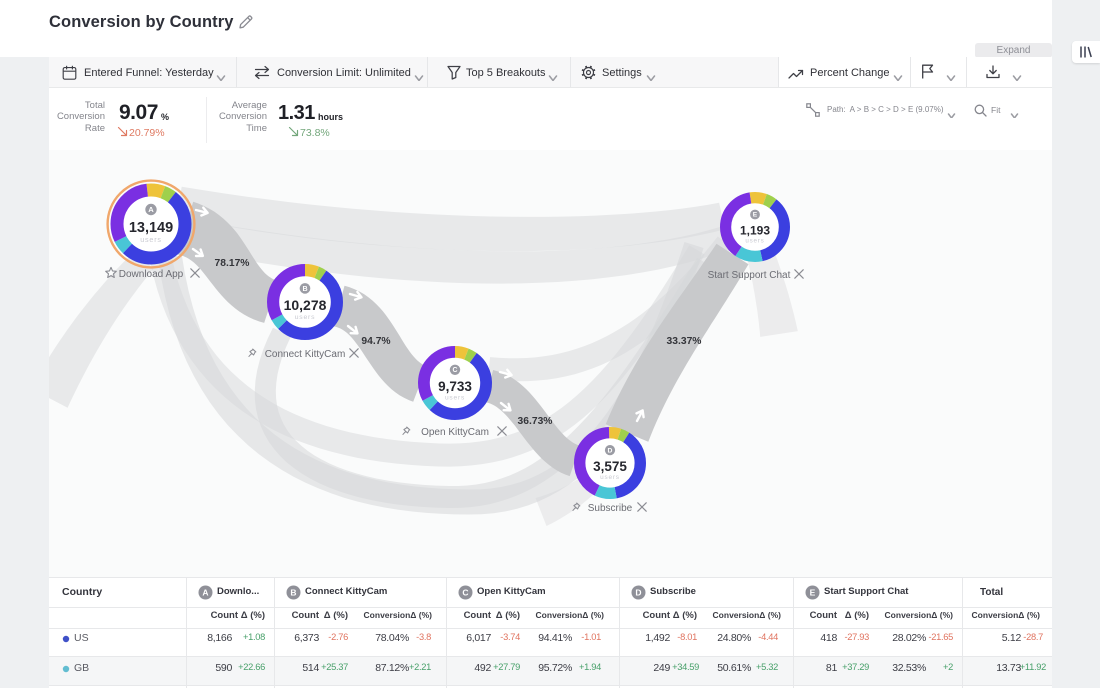 The width and height of the screenshot is (1100, 688). What do you see at coordinates (535, 421) in the screenshot?
I see `svg-text: 36.73%` at bounding box center [535, 421].